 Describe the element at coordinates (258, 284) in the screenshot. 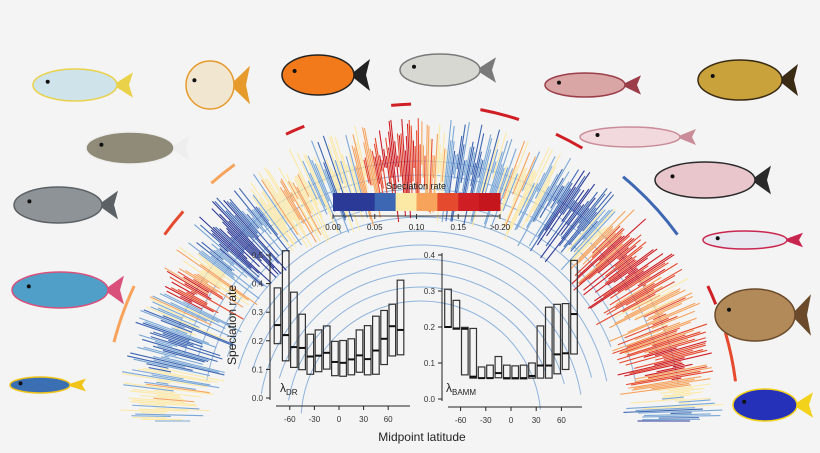

I see `y-tick-label: 0.4` at that location.